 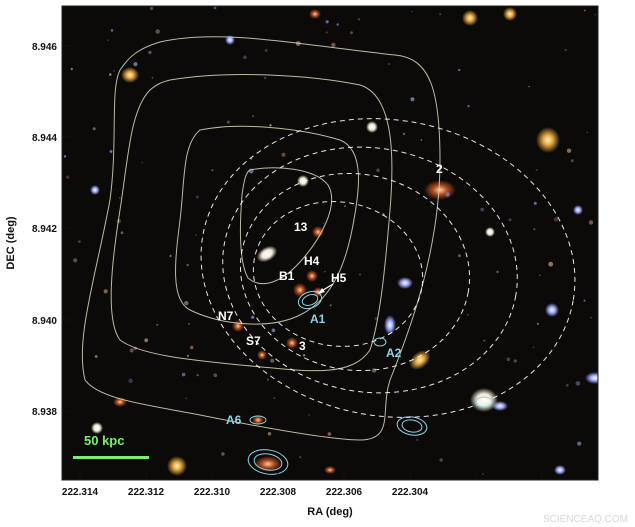 I want to click on arc-a1-contour, so click(x=310, y=300).